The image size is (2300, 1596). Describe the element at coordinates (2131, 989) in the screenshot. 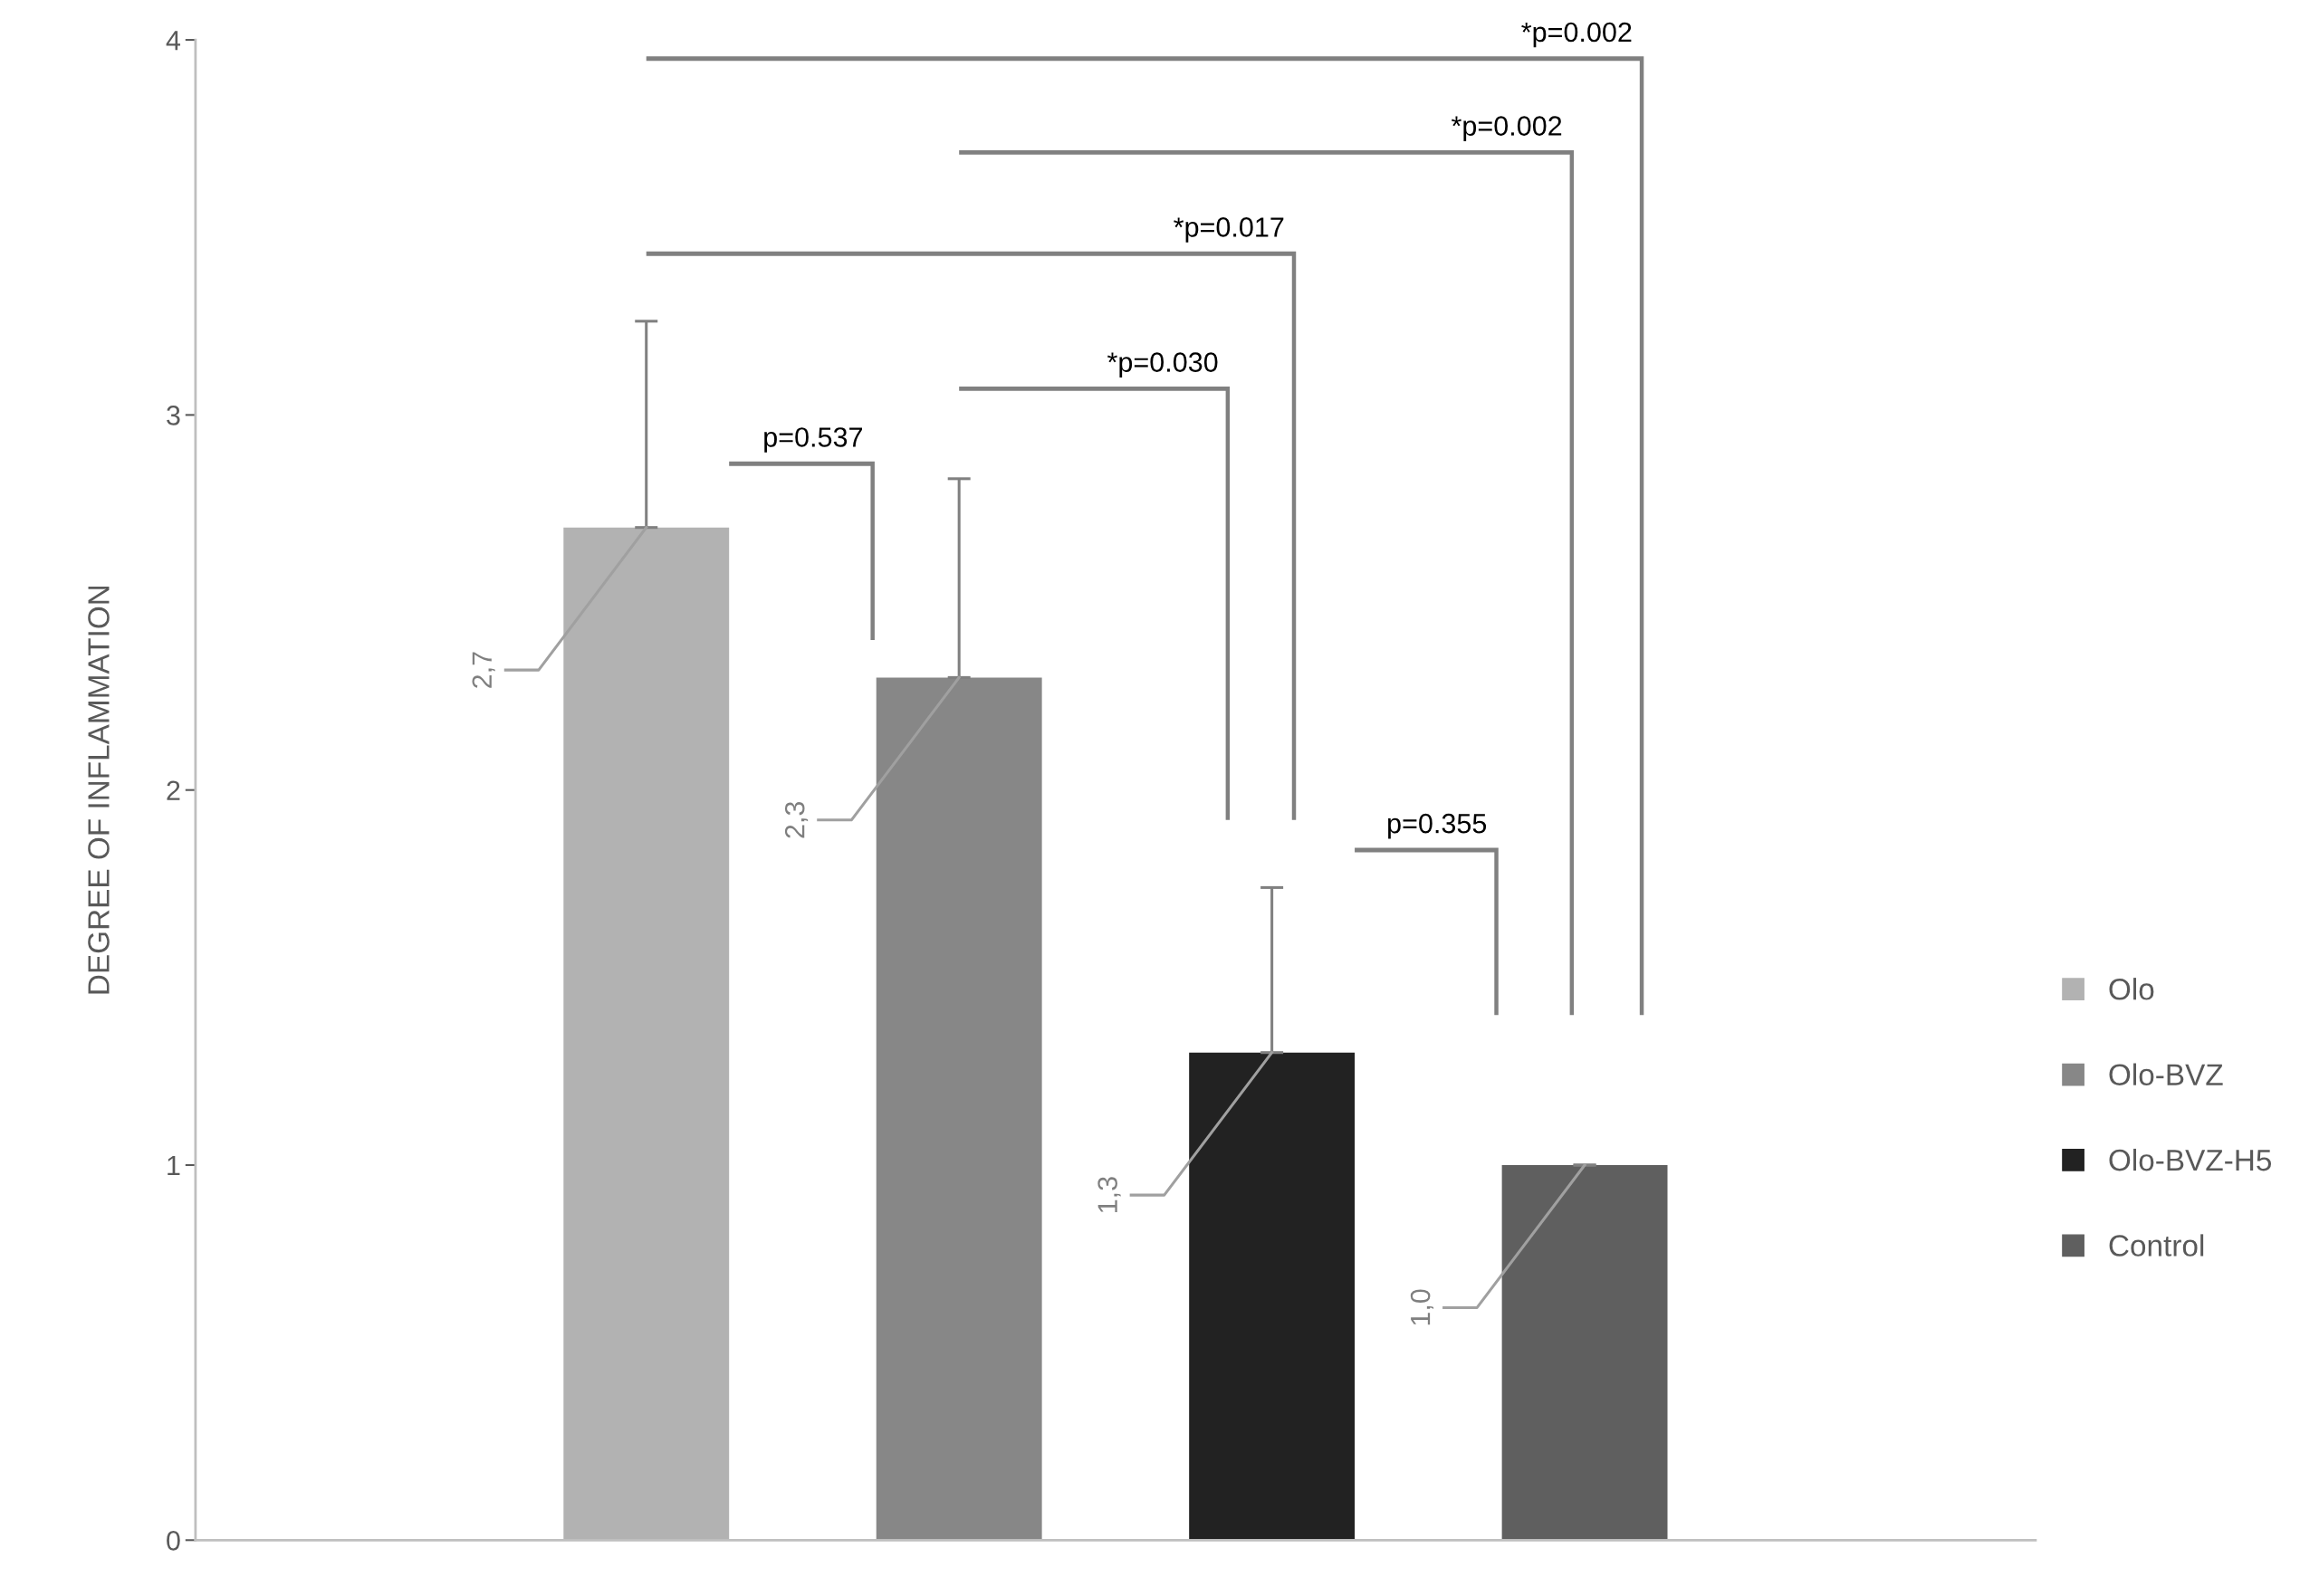

I see `legend-label: Olo` at that location.